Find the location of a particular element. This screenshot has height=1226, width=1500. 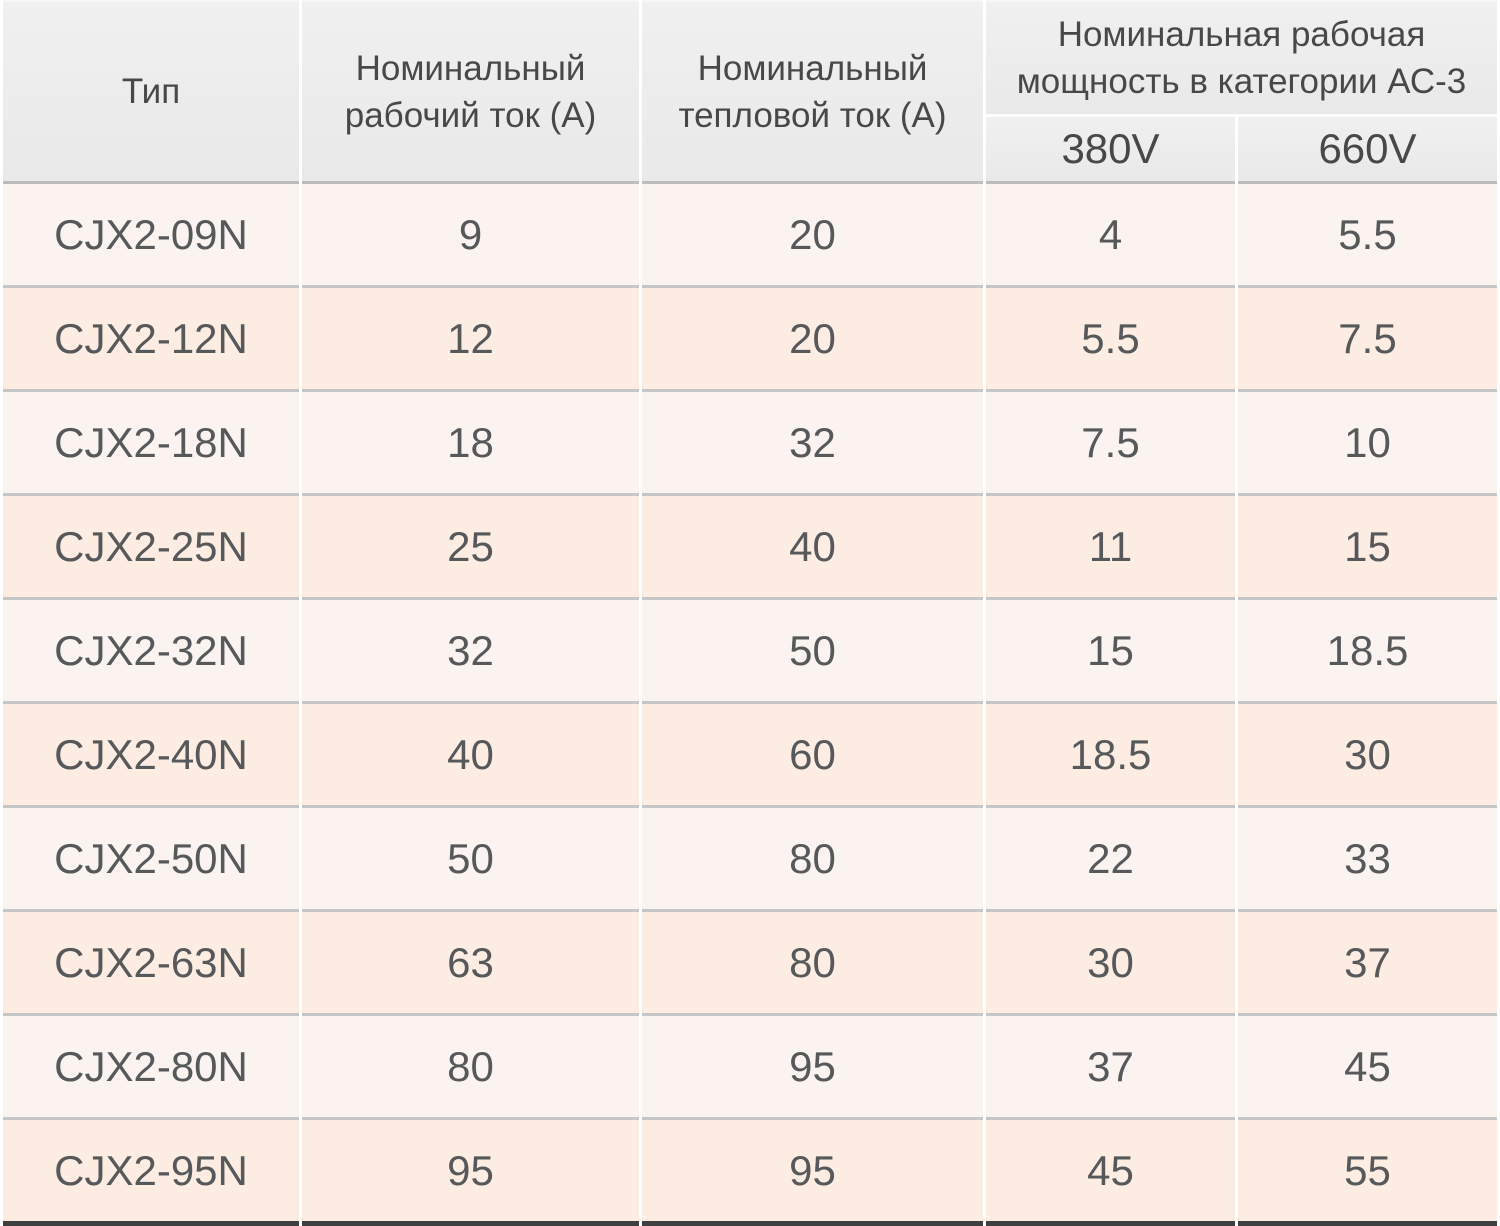

cell-type: CJX2-12N is located at coordinates (151, 337).